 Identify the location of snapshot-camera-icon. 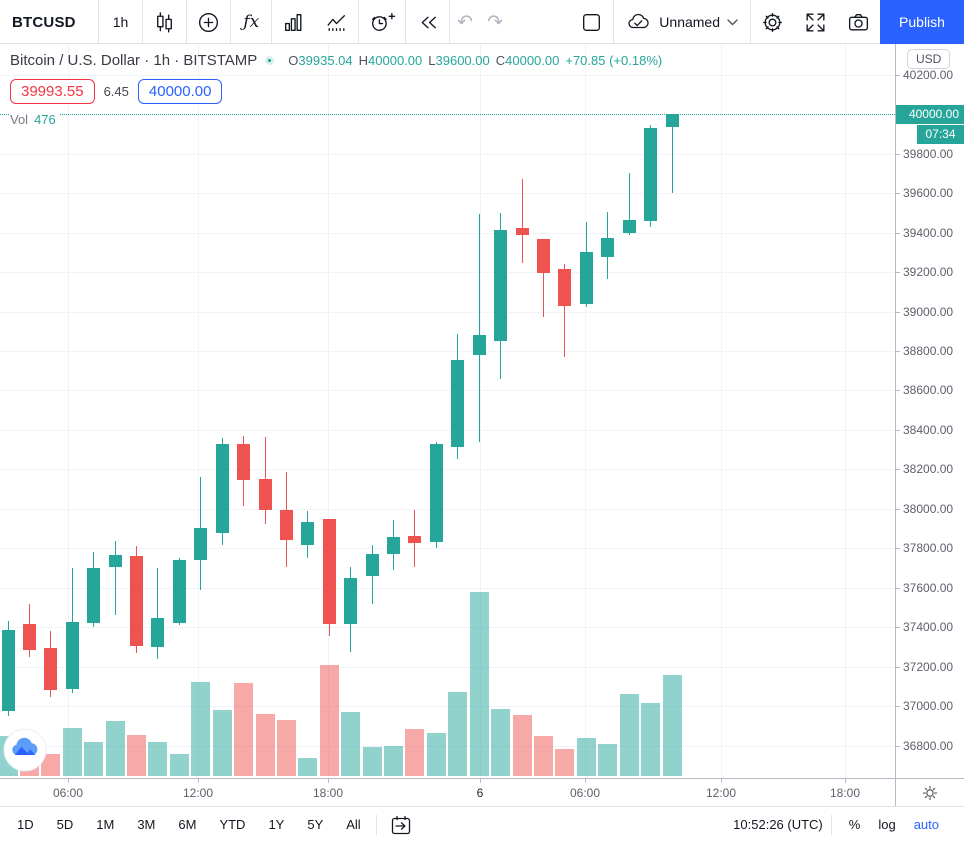
(858, 22).